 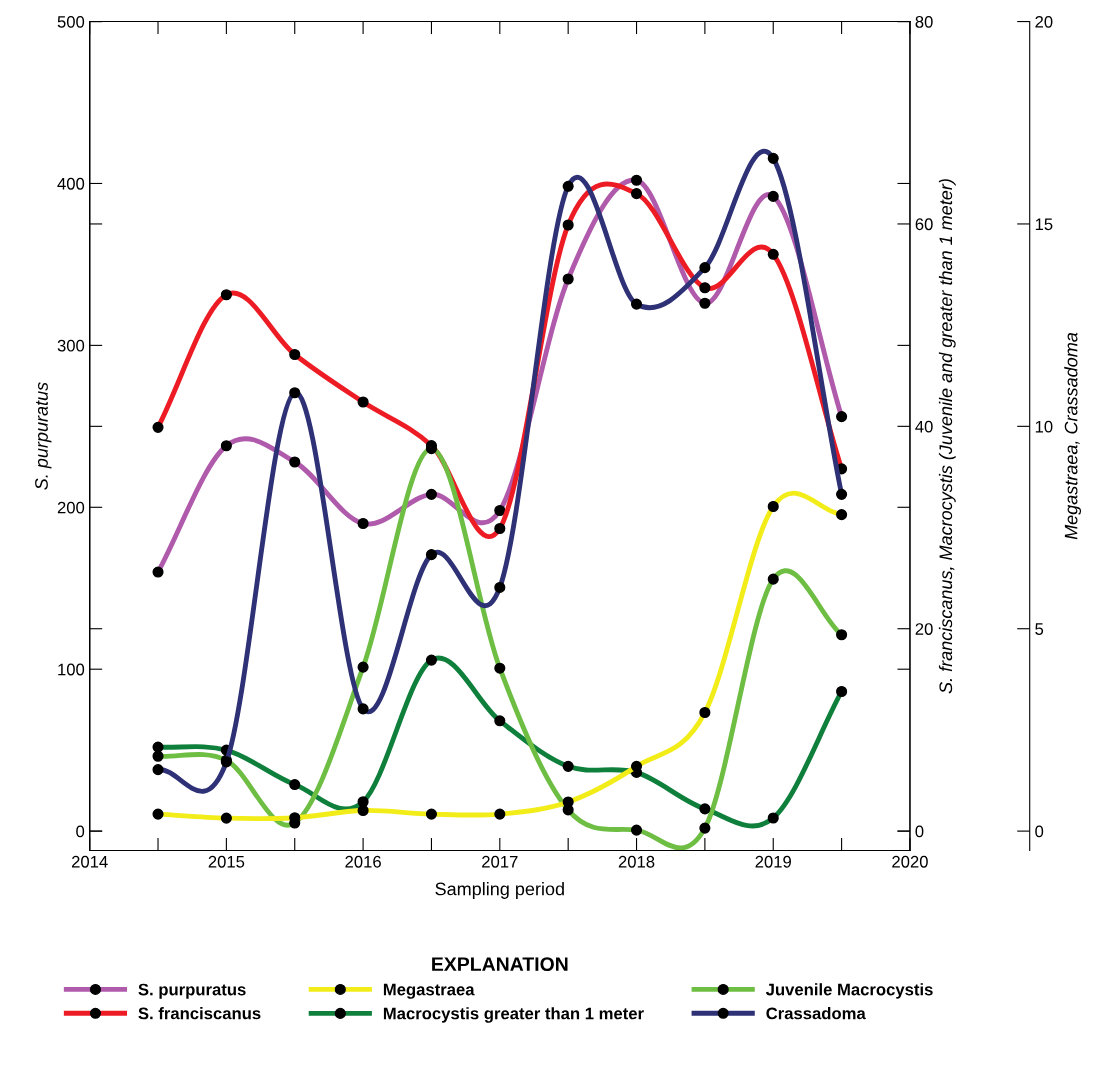 I want to click on y3-tick-label: 0, so click(x=1039, y=831).